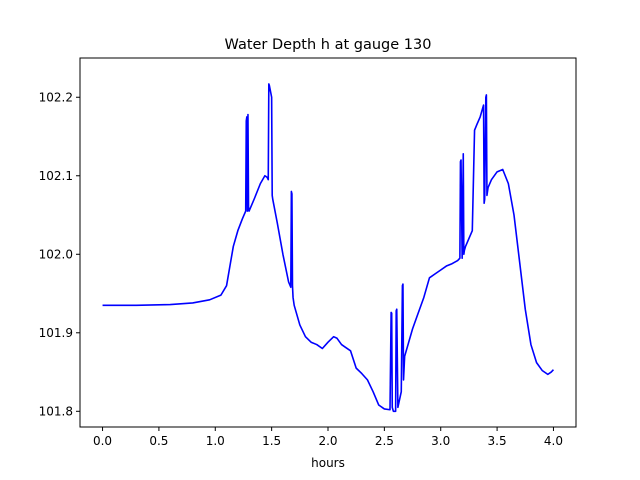  What do you see at coordinates (158, 441) in the screenshot?
I see `x-tick-label: 0.5` at bounding box center [158, 441].